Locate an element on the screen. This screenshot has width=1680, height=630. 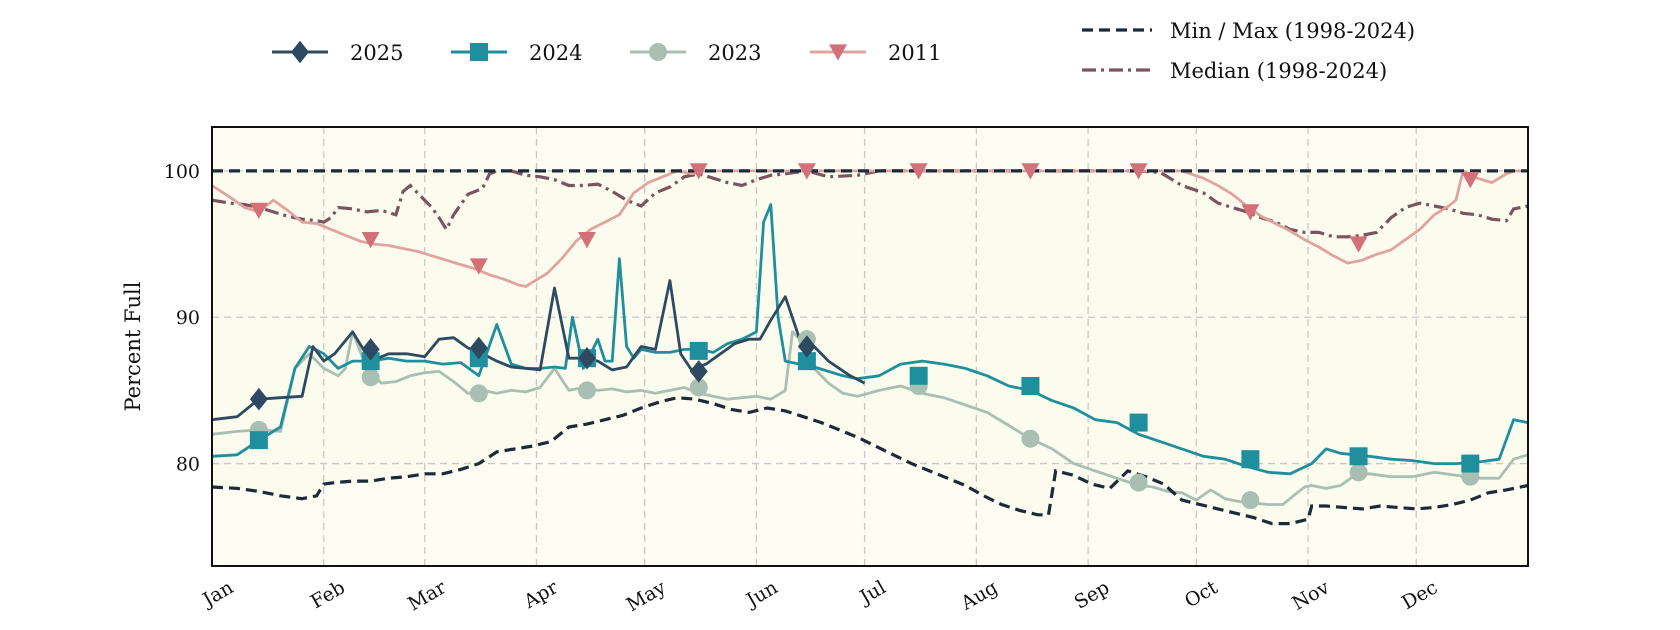
x-tick-label: Feb is located at coordinates (328, 594).